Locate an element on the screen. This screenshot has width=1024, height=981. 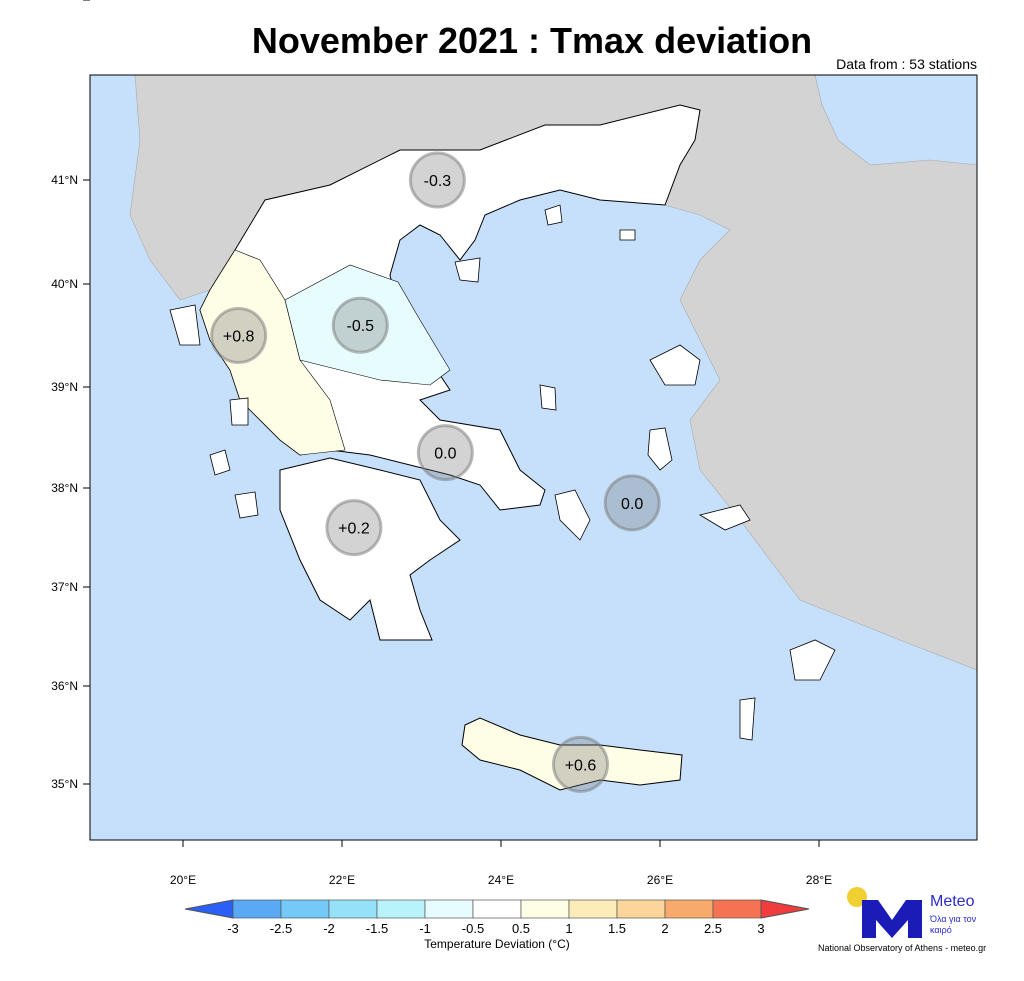
logo-m-icon is located at coordinates (892, 919).